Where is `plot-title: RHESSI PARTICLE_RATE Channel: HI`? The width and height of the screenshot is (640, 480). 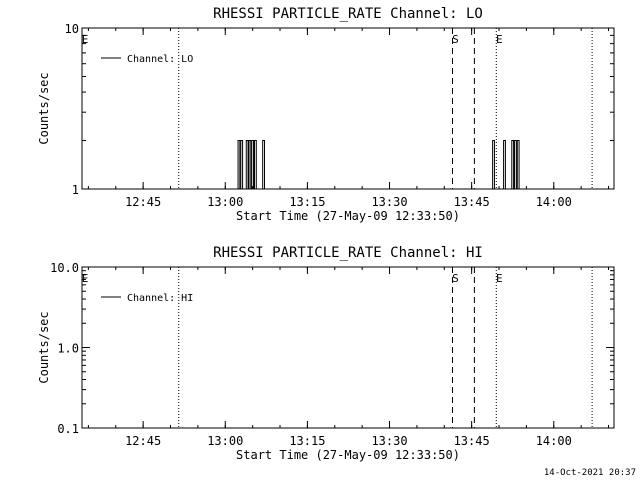
plot-title: RHESSI PARTICLE_RATE Channel: HI is located at coordinates (348, 253).